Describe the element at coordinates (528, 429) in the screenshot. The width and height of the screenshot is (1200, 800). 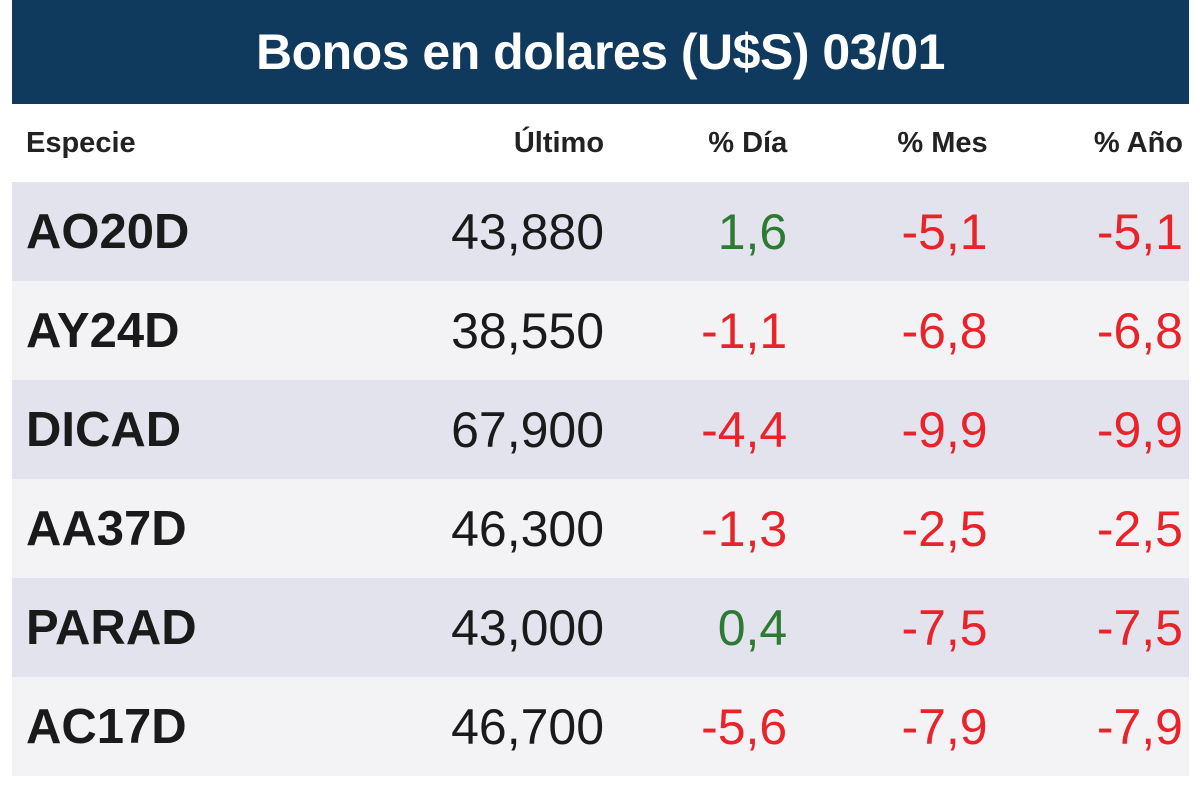
I see `cell-ultimo: 67,900` at that location.